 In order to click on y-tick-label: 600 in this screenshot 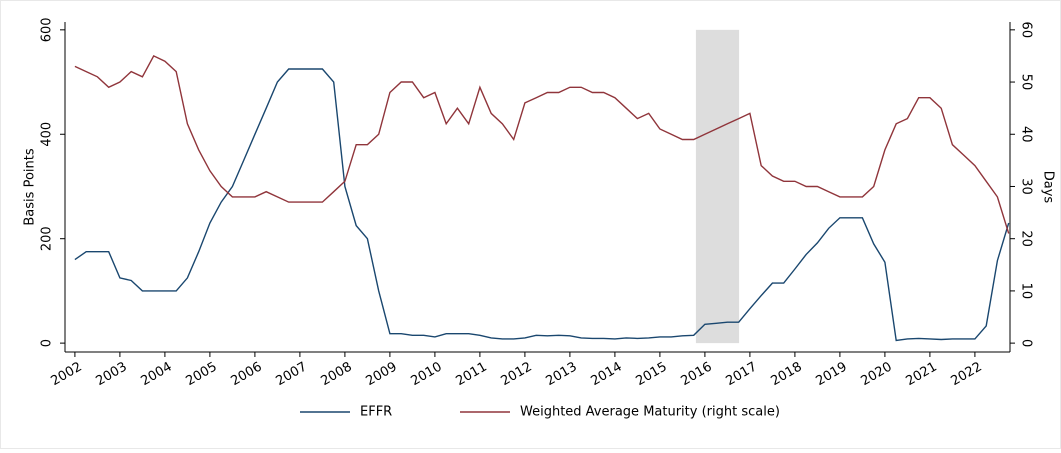, I will do `click(47, 29)`.